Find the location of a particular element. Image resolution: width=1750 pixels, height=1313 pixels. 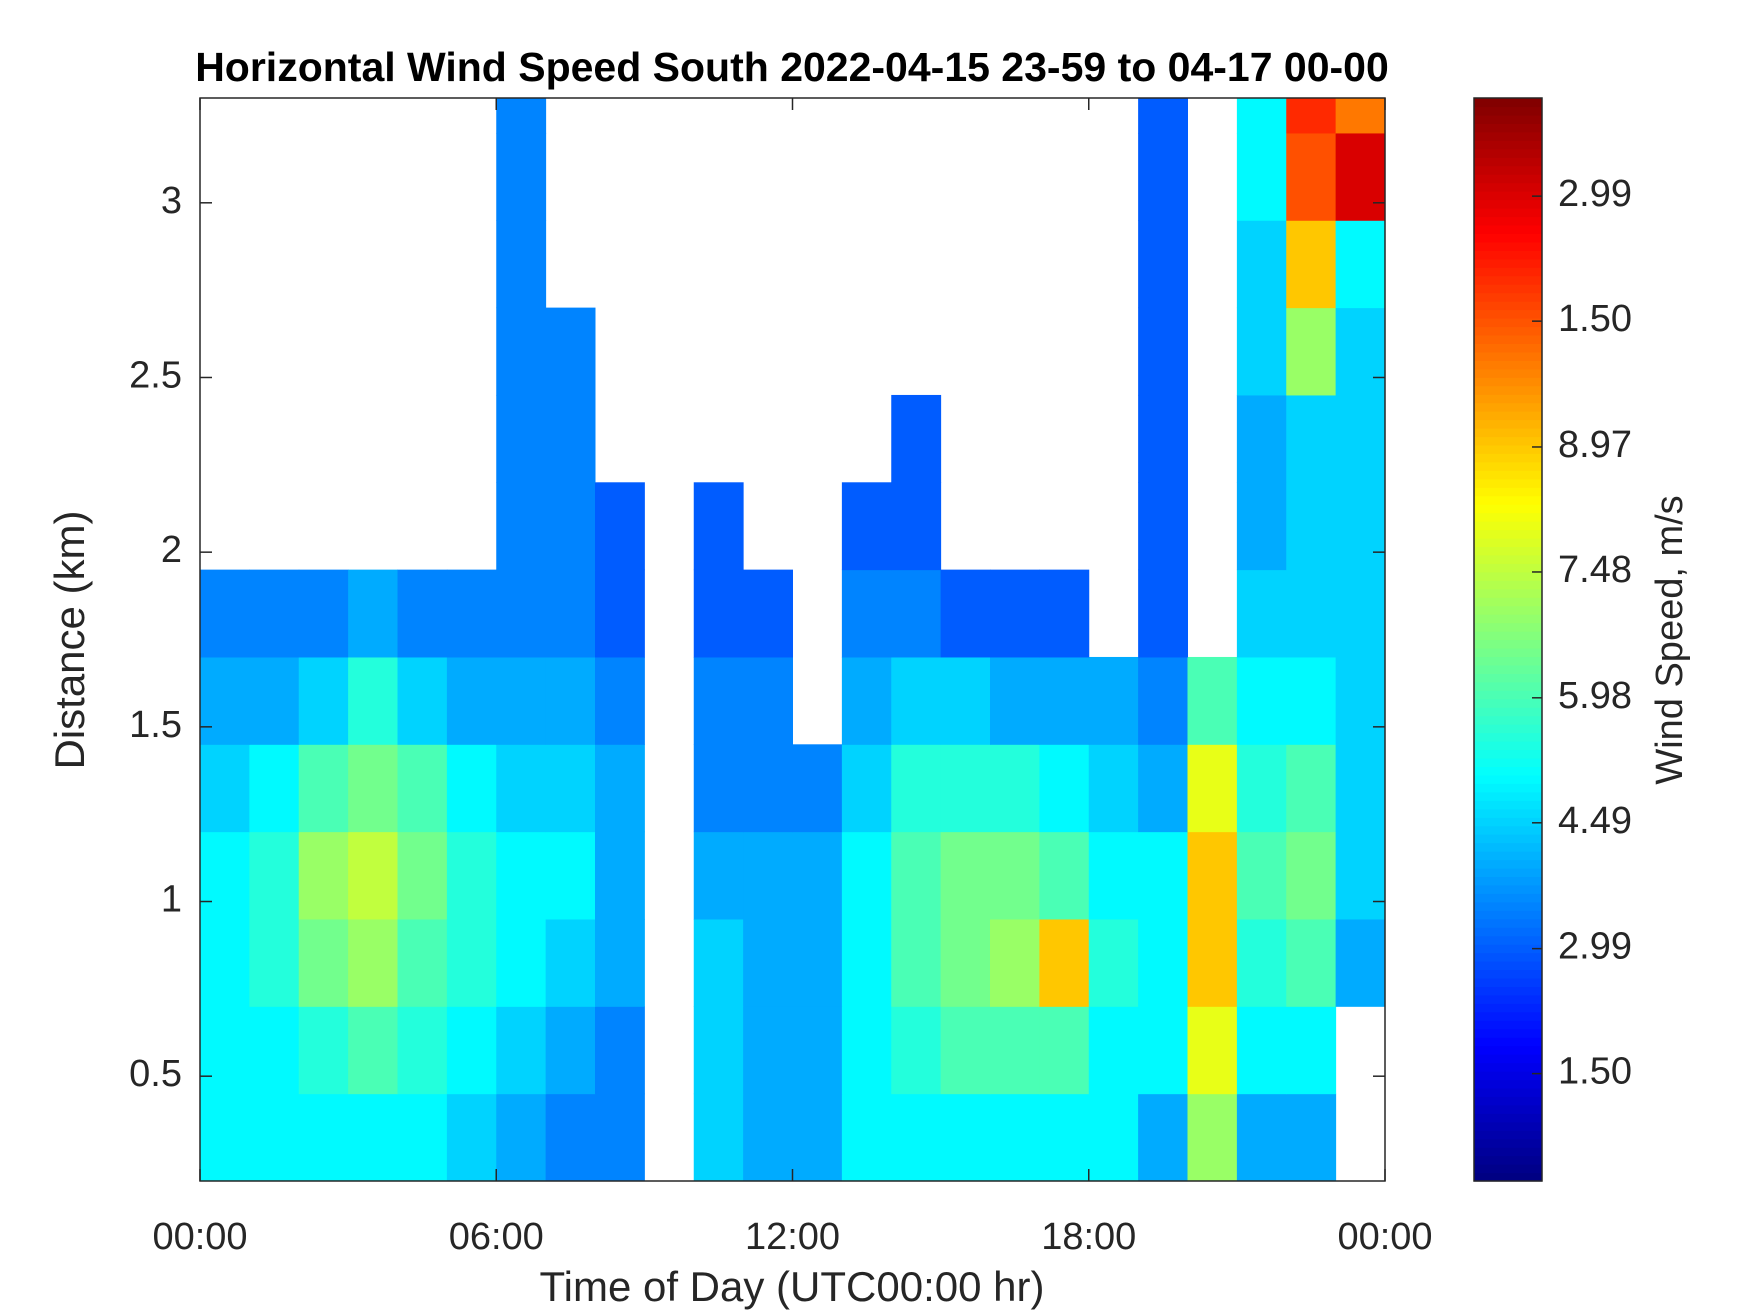

x-tick-label: 00:00 is located at coordinates (1384, 1237).